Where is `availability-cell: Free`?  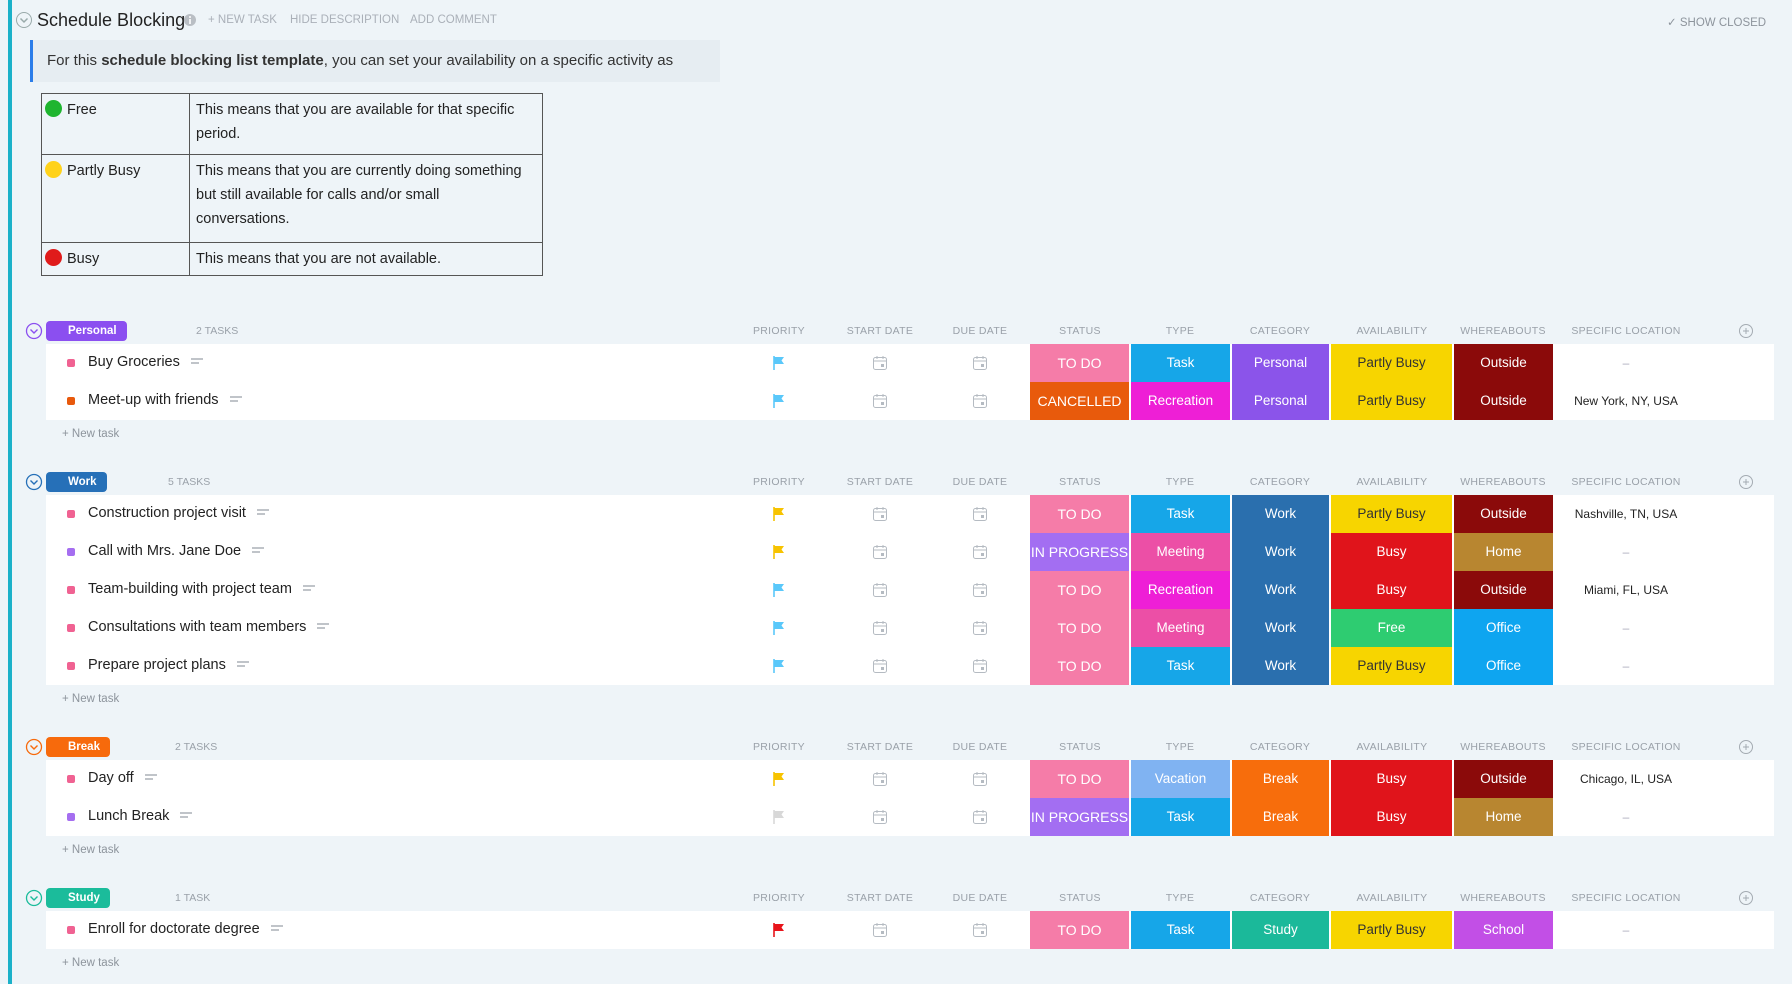 availability-cell: Free is located at coordinates (1391, 628).